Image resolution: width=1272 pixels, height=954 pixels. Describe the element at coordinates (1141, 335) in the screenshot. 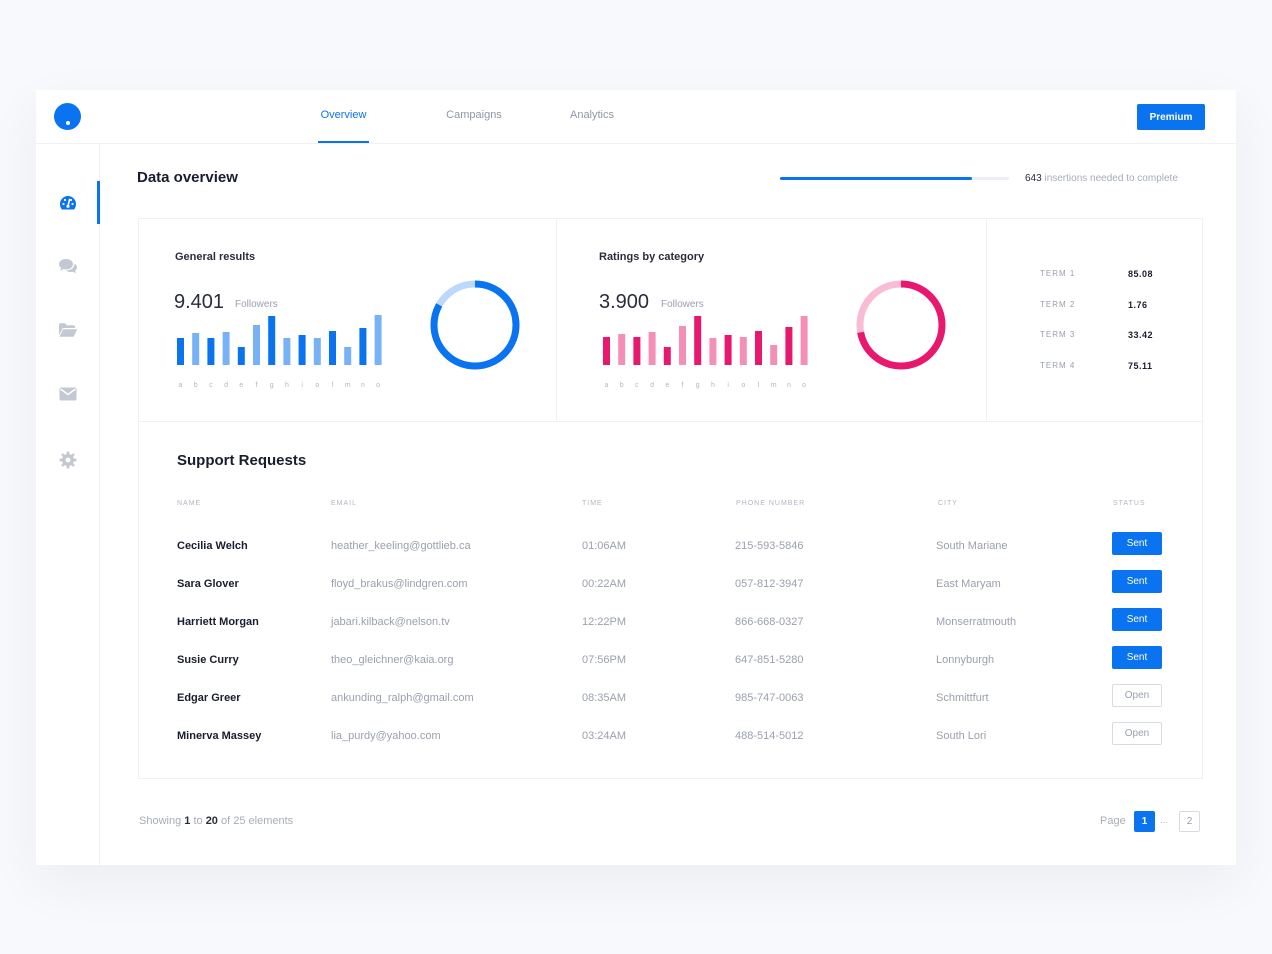

I see `term-value: 33.42` at that location.